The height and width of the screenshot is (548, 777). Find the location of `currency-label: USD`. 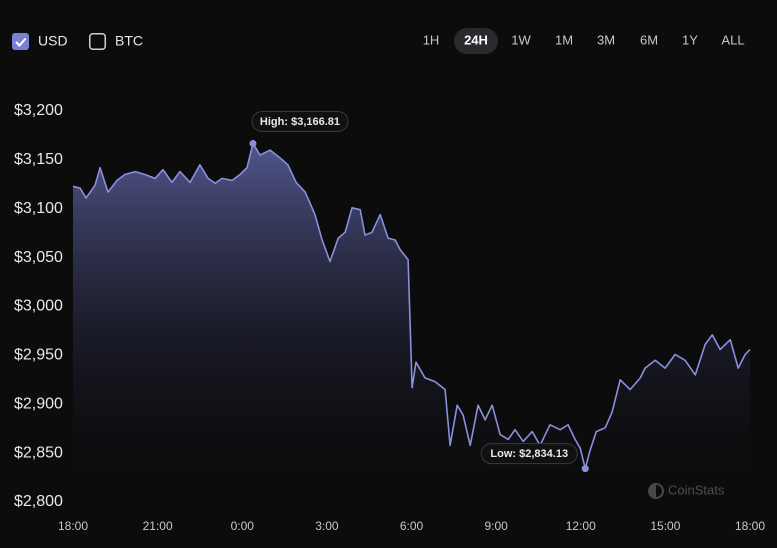

currency-label: USD is located at coordinates (53, 41).